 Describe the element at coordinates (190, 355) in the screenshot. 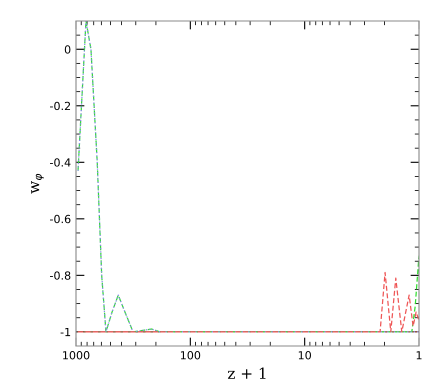

I see `x-tick-label: 100` at that location.